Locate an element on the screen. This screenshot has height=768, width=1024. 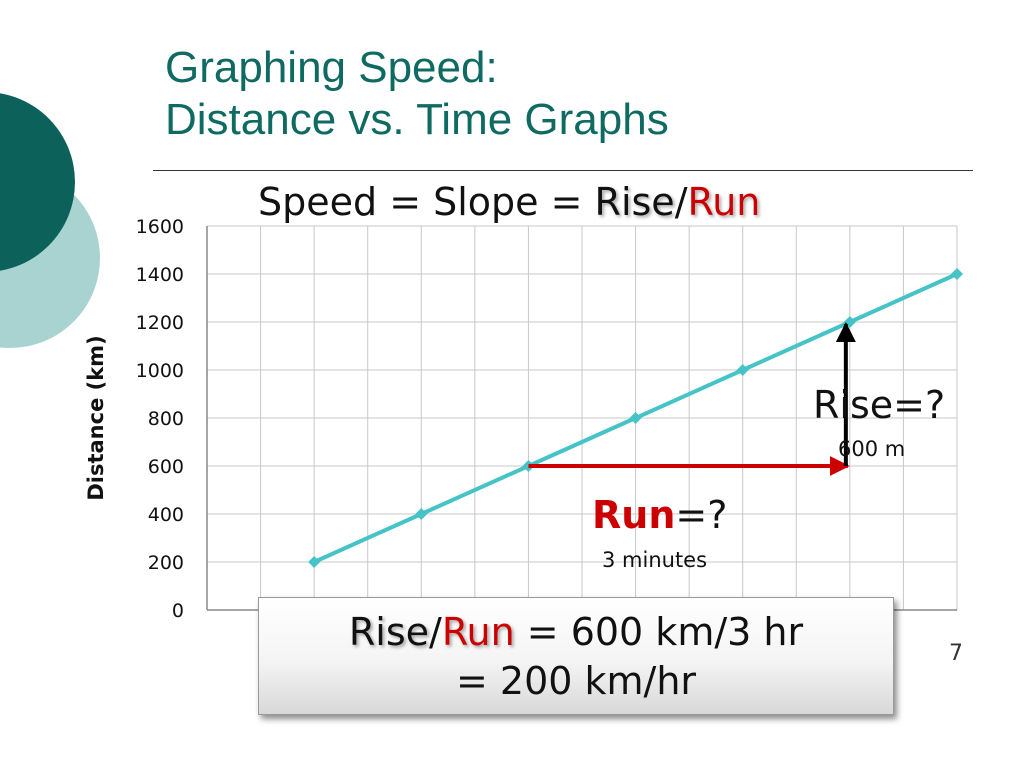
decorative-circles is located at coordinates (50, 220).